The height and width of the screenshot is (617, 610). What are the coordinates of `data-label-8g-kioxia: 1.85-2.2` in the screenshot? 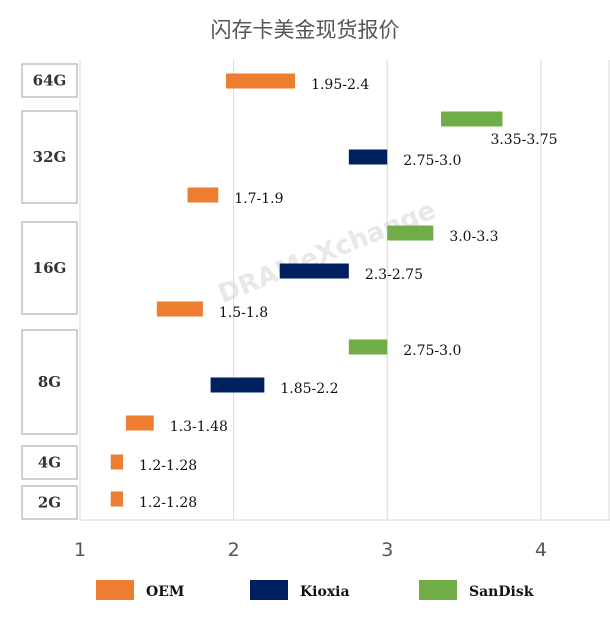 It's located at (309, 389).